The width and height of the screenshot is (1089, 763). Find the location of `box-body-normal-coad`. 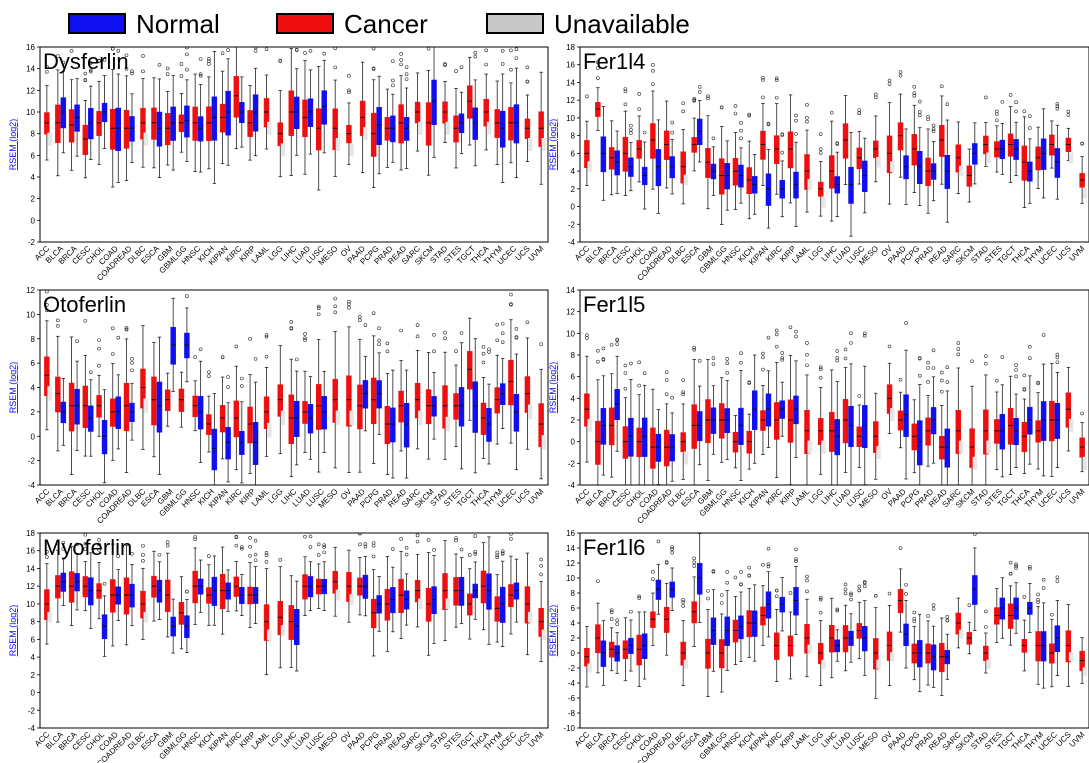

box-body-normal-coad is located at coordinates (658, 589).